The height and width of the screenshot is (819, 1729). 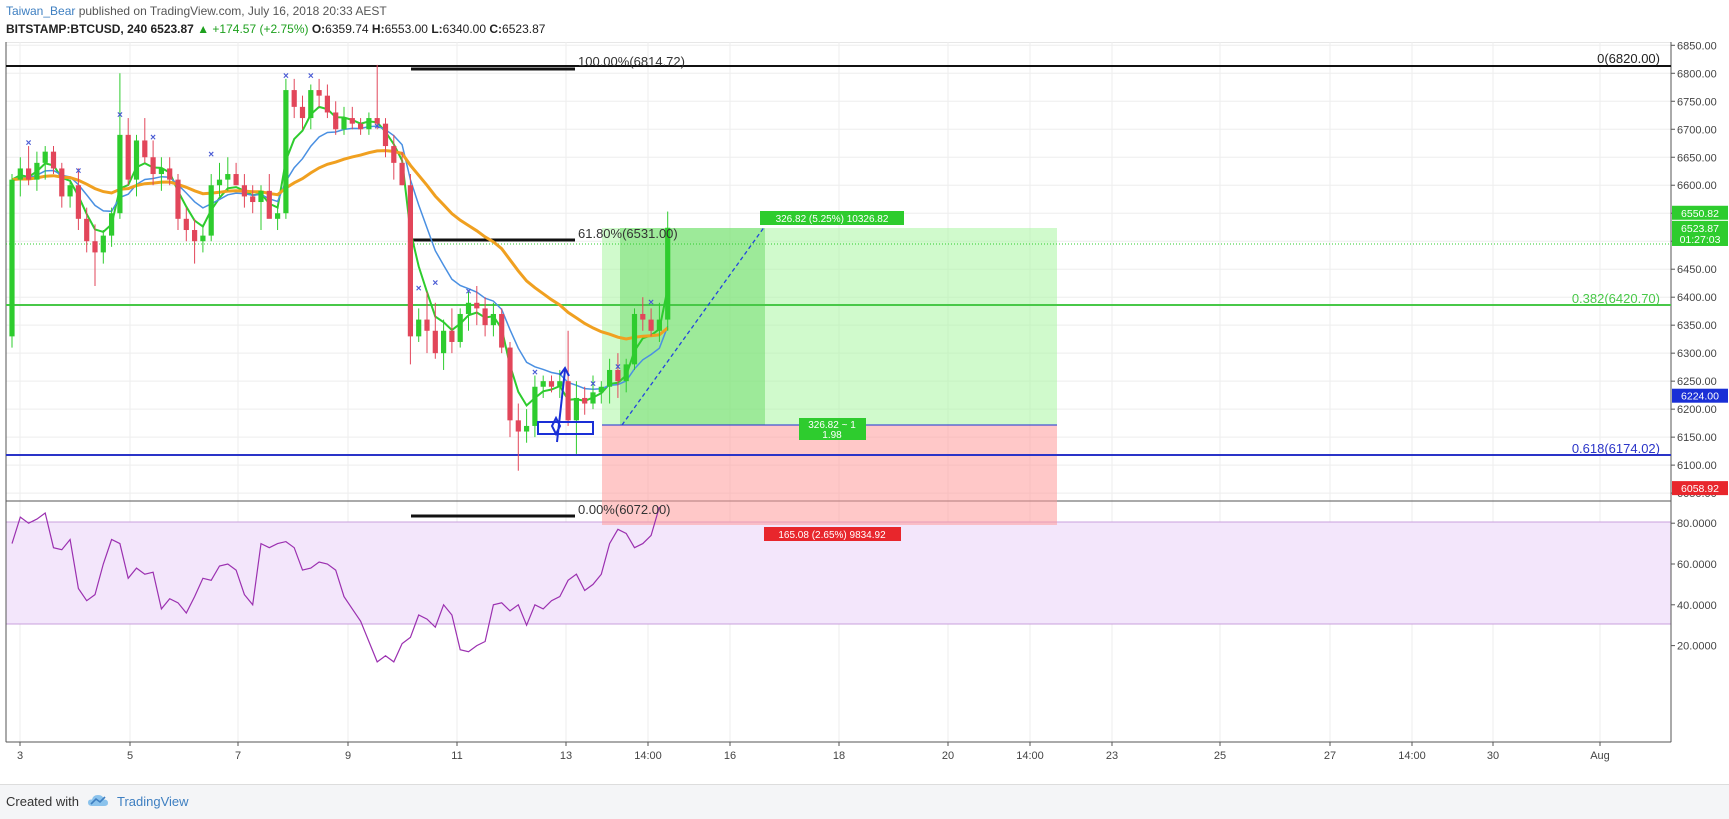 I want to click on tradingview-cloud-icon, so click(x=98, y=801).